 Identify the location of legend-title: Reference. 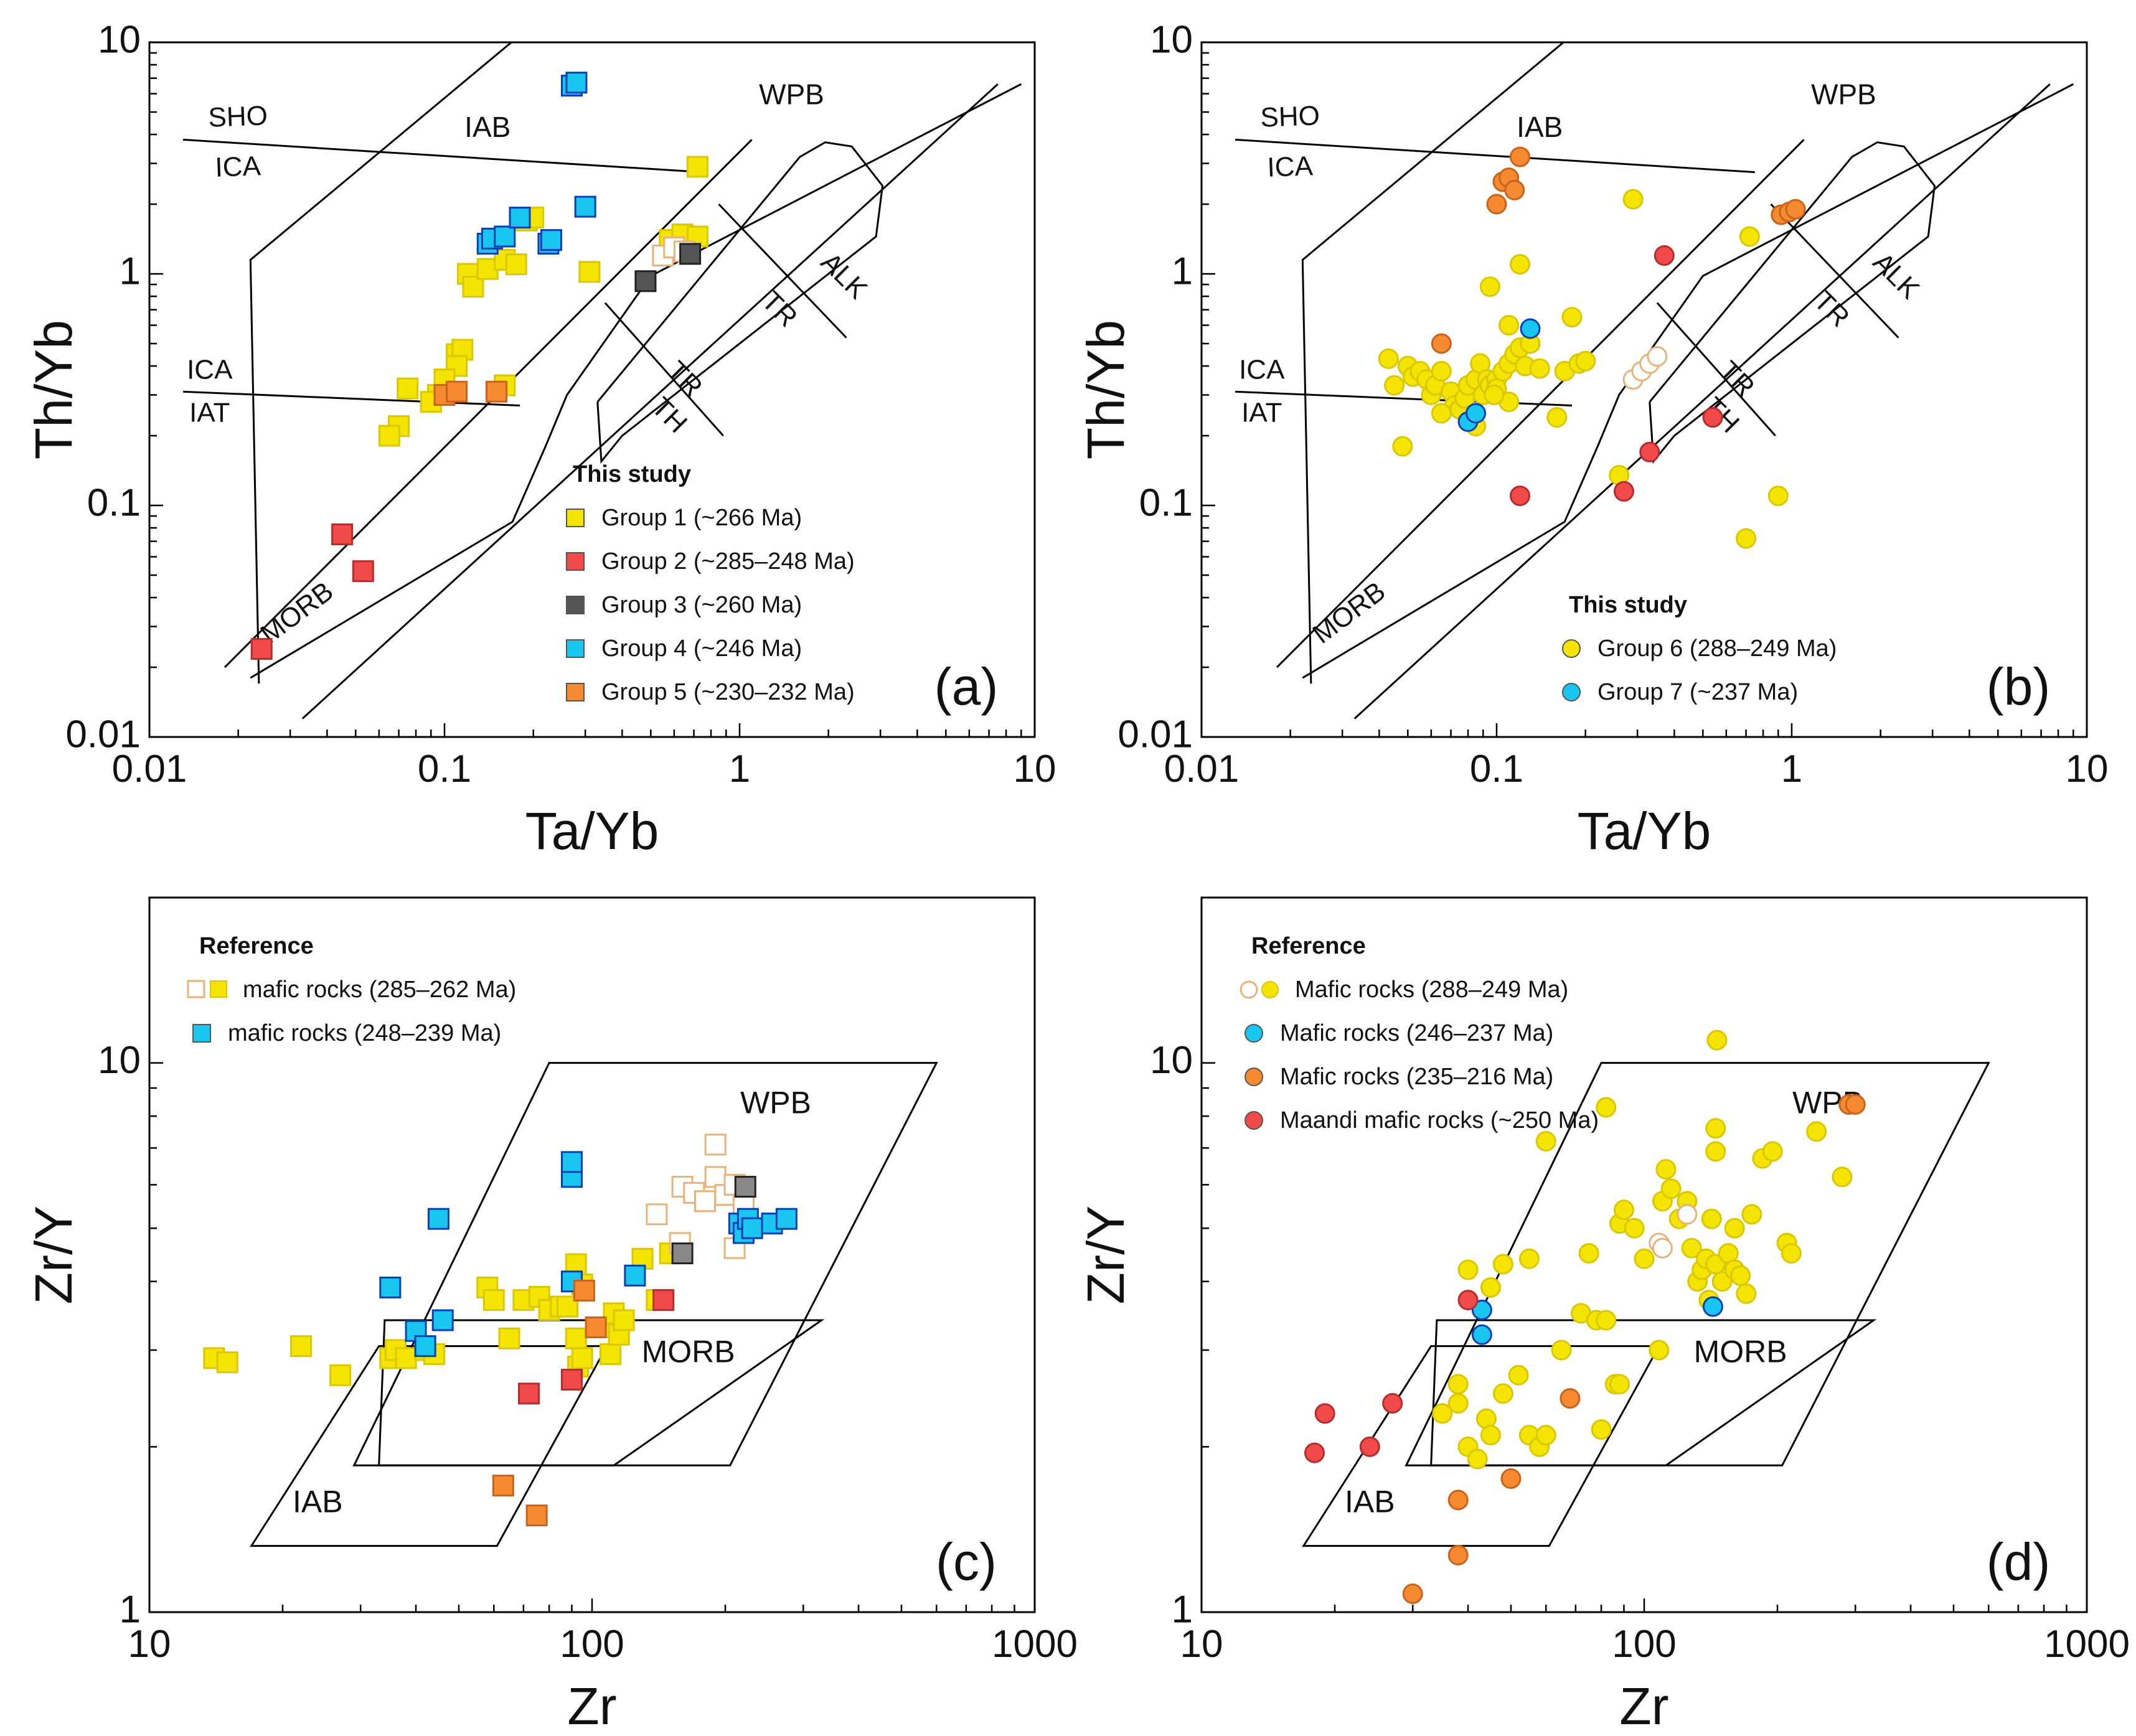
(256, 946).